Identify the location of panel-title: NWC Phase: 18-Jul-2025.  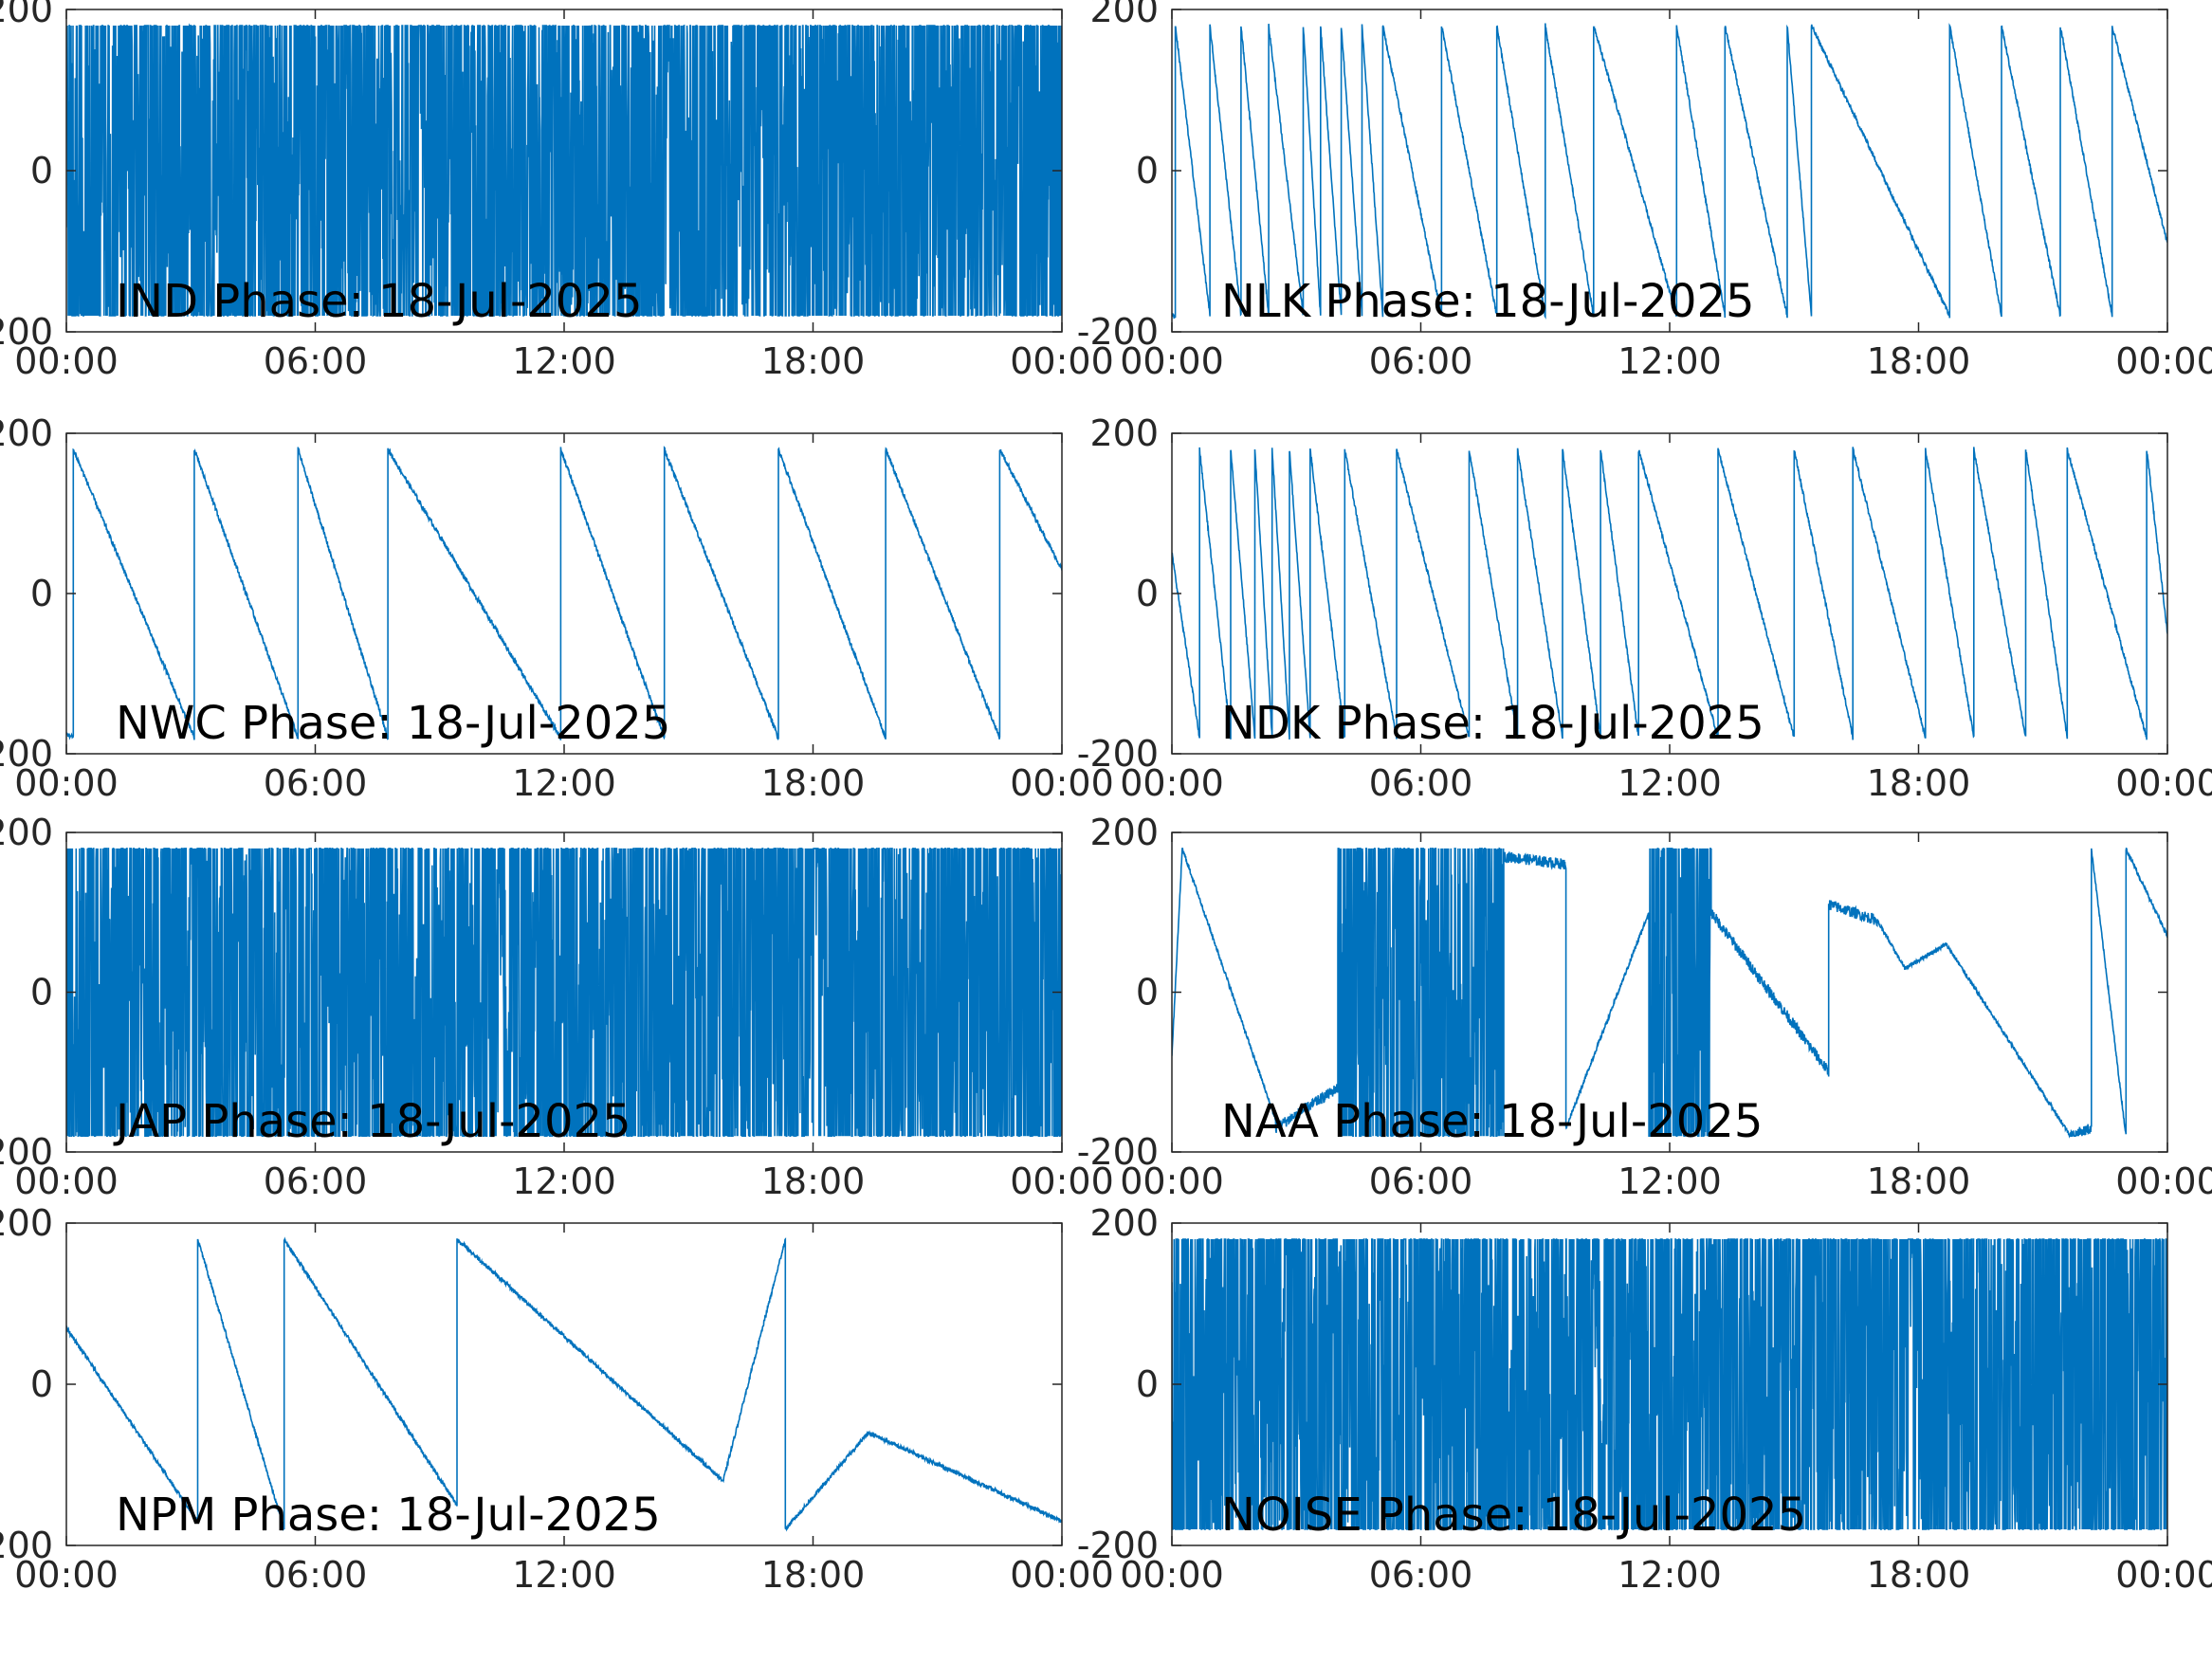
(393, 723).